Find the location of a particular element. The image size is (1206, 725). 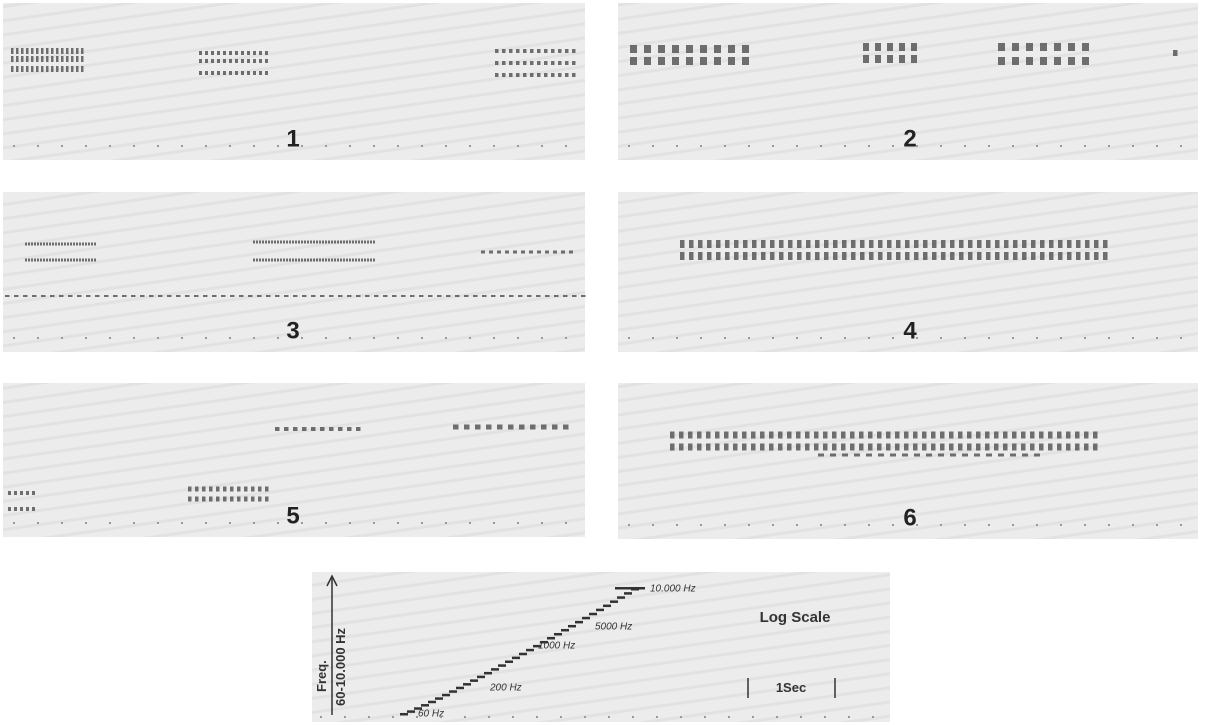

panel-background is located at coordinates (294, 460).